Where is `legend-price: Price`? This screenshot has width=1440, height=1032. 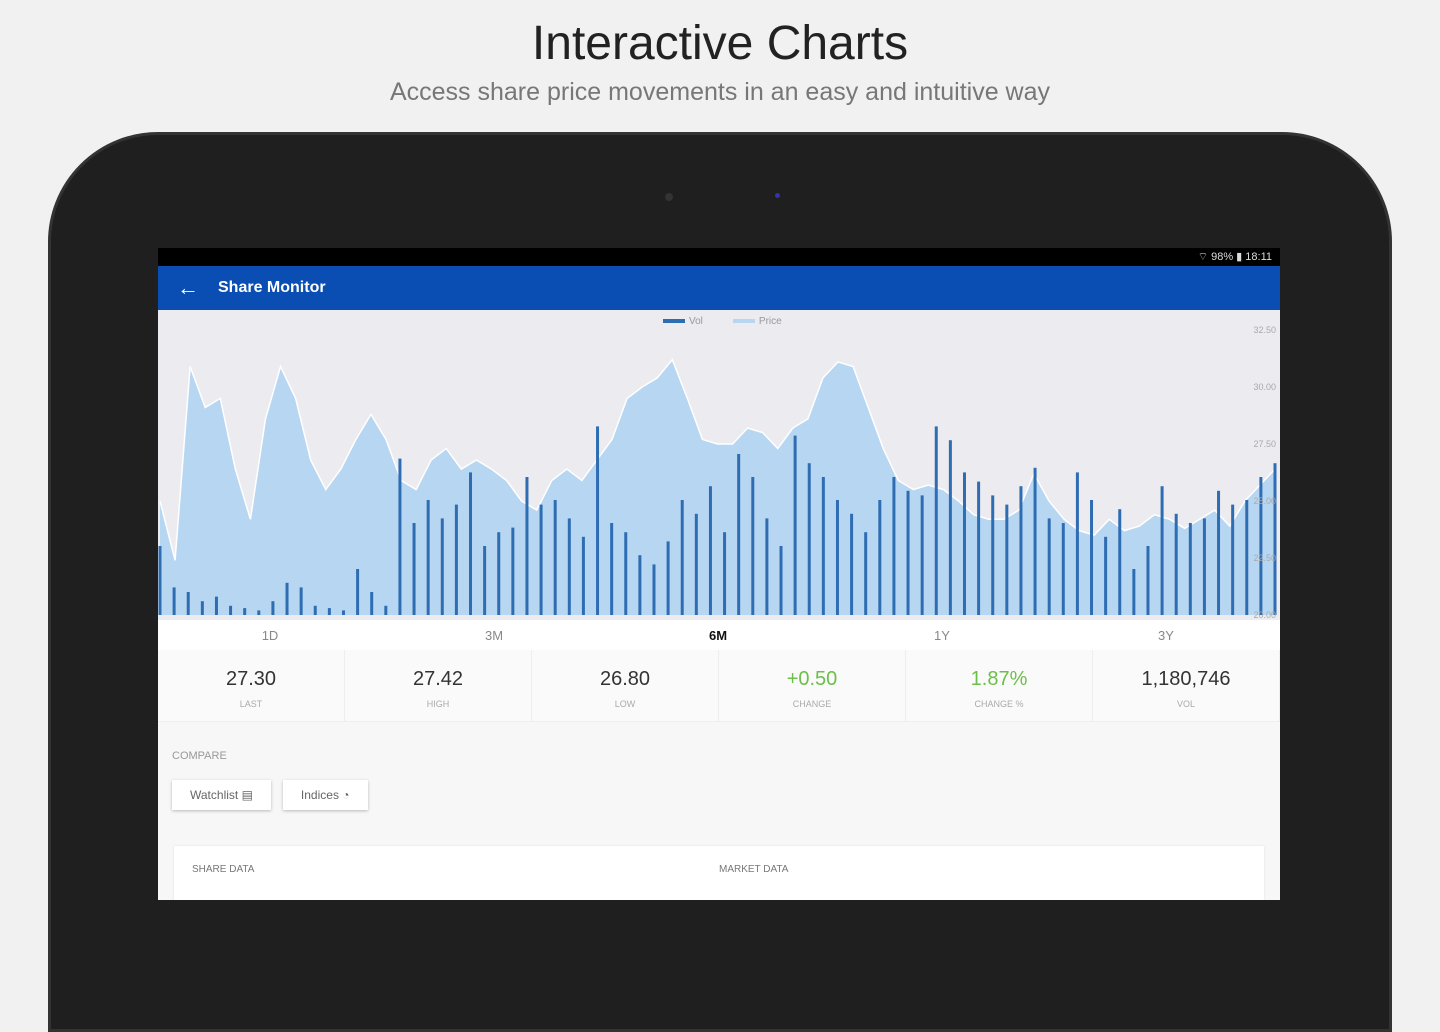
legend-price: Price is located at coordinates (757, 321).